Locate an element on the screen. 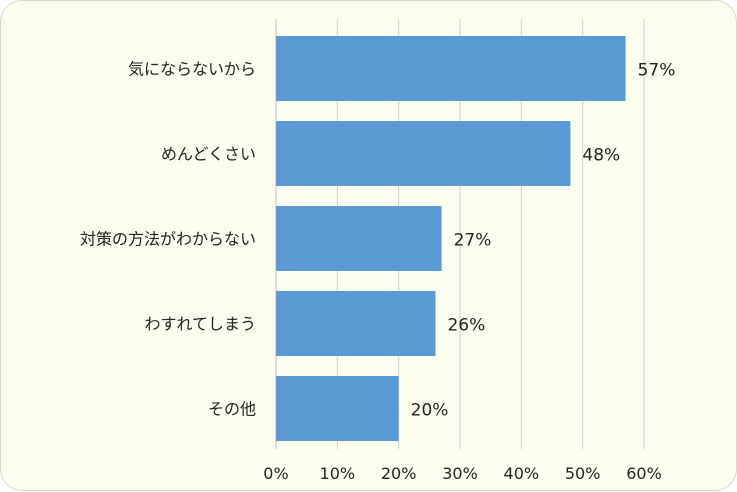  value-label: 20% is located at coordinates (430, 411).